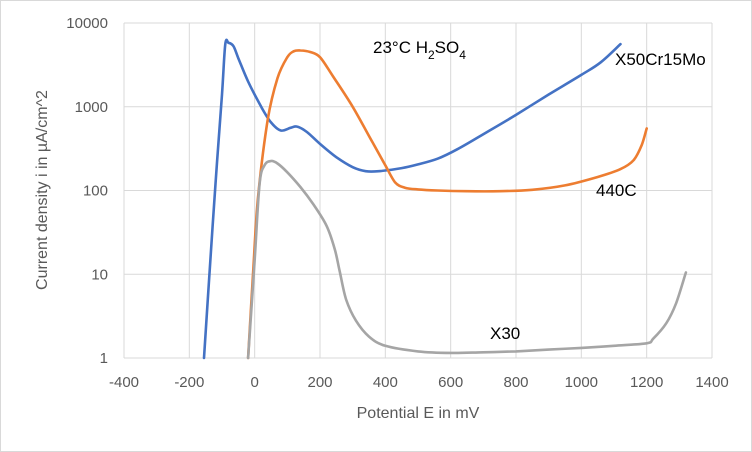 This screenshot has width=752, height=452. What do you see at coordinates (660, 59) in the screenshot?
I see `series-label-x50cr15mo: X50Cr15Mo` at bounding box center [660, 59].